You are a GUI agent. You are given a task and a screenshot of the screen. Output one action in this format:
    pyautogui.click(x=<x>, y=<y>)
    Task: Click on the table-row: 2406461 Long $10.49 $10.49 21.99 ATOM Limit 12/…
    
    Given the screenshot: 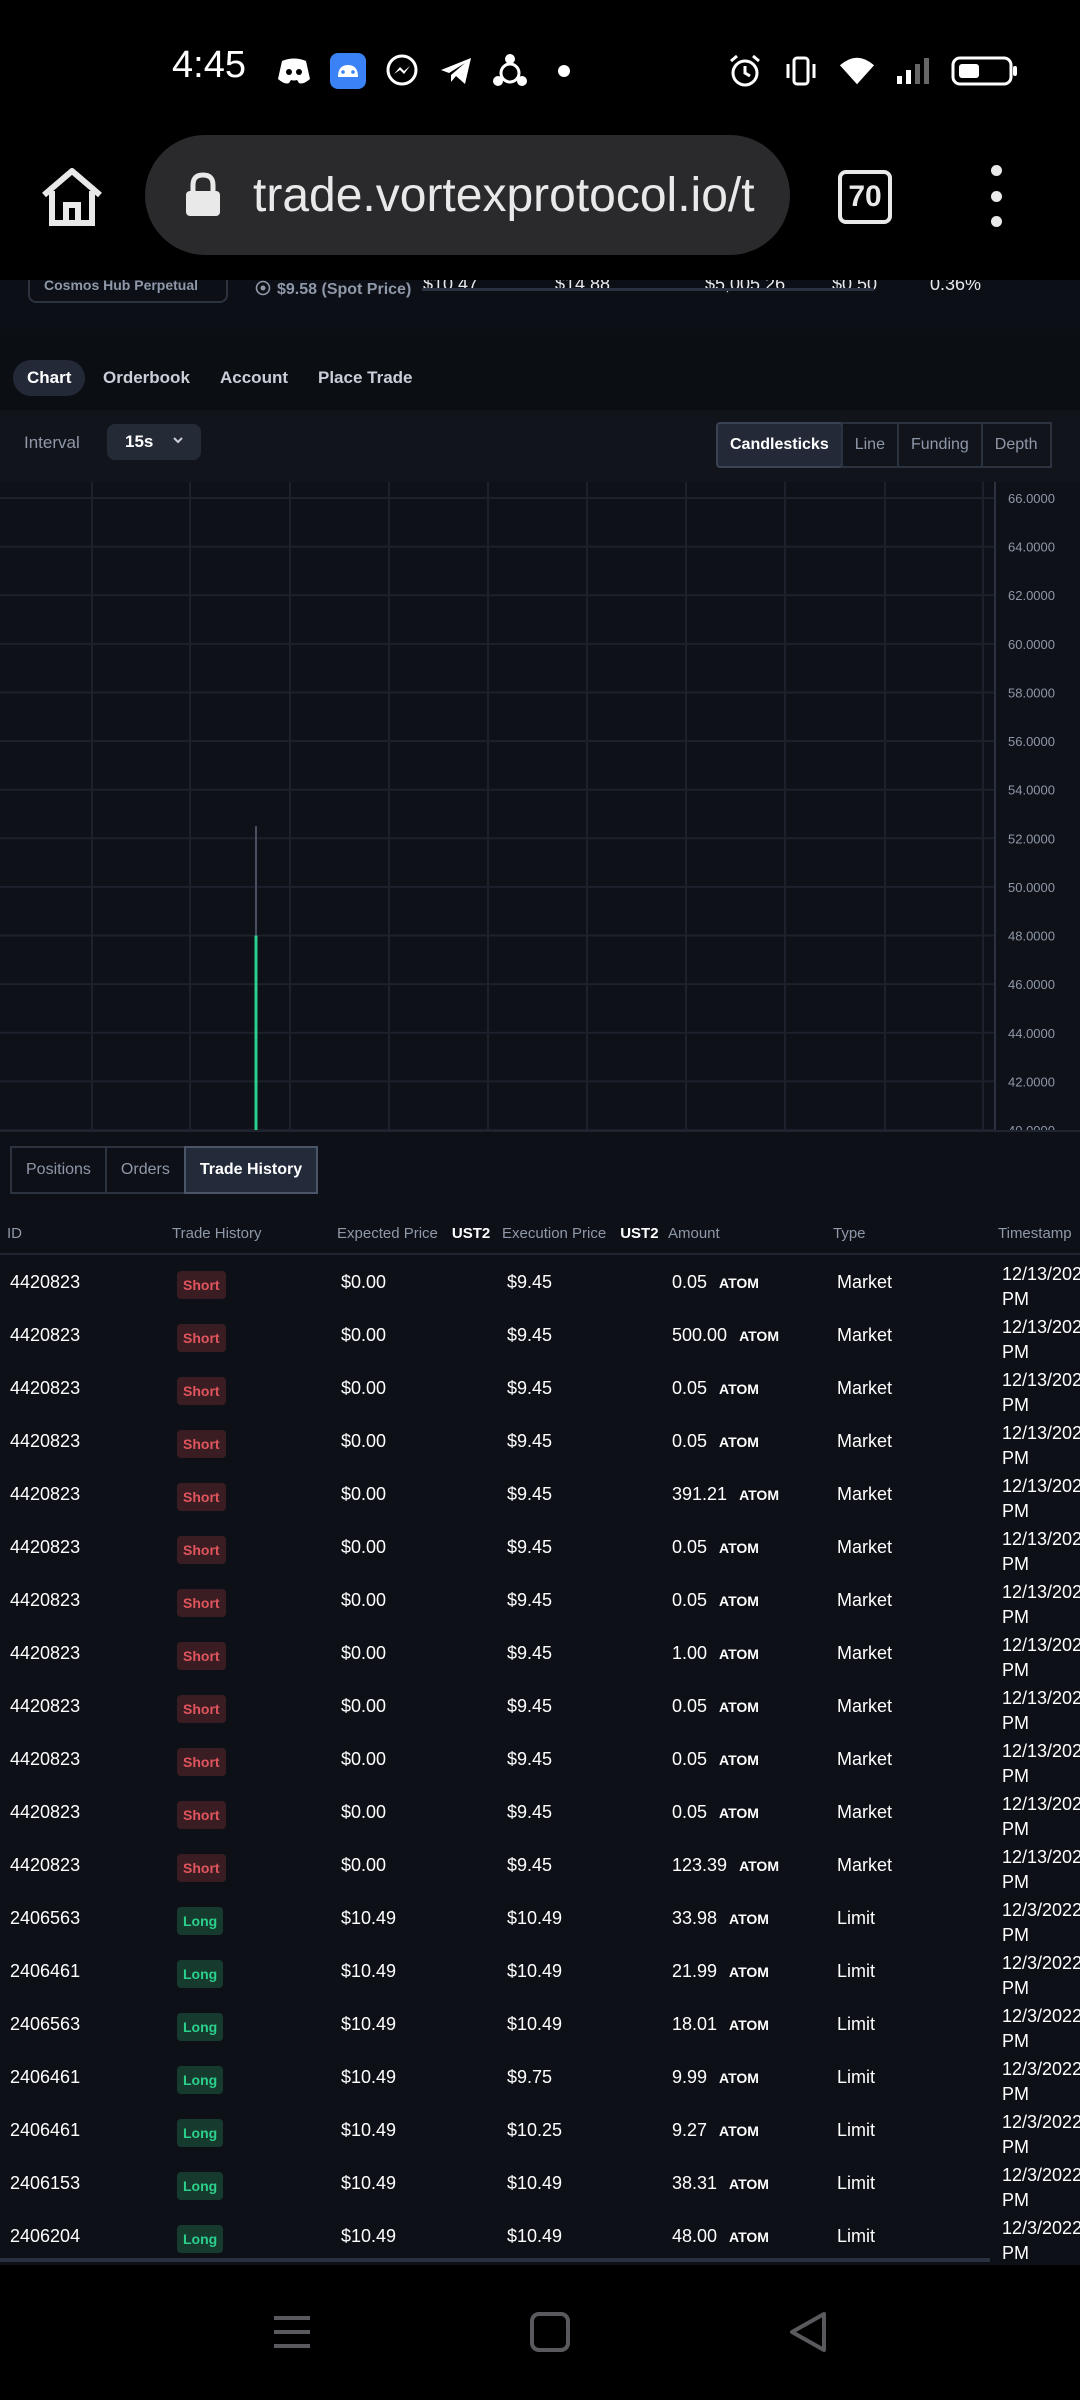 What is the action you would take?
    pyautogui.click(x=540, y=1973)
    